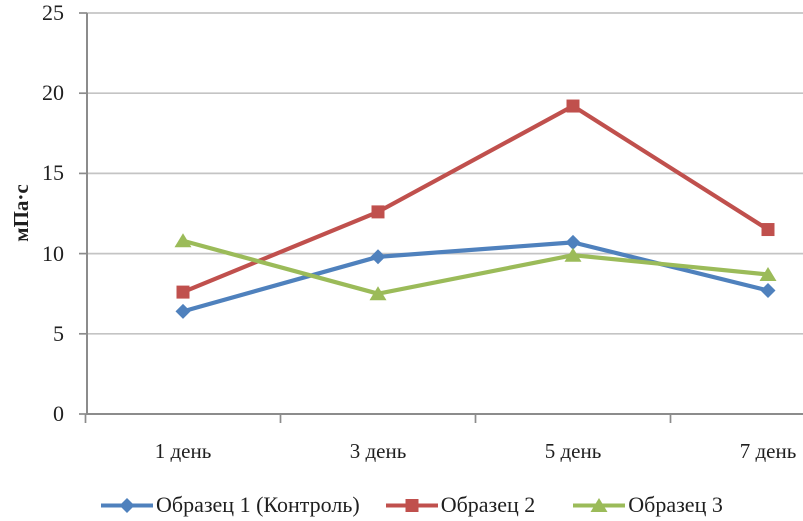  What do you see at coordinates (53, 173) in the screenshot?
I see `y-tick-label: 15` at bounding box center [53, 173].